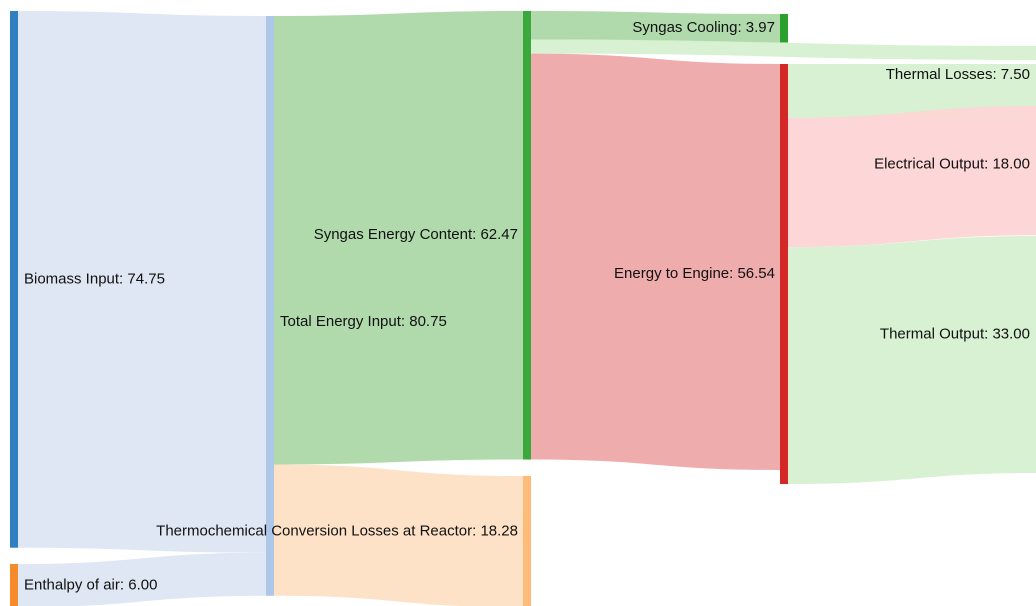 Image resolution: width=1036 pixels, height=606 pixels. I want to click on node-label: Electrical Output: 18.00, so click(952, 164).